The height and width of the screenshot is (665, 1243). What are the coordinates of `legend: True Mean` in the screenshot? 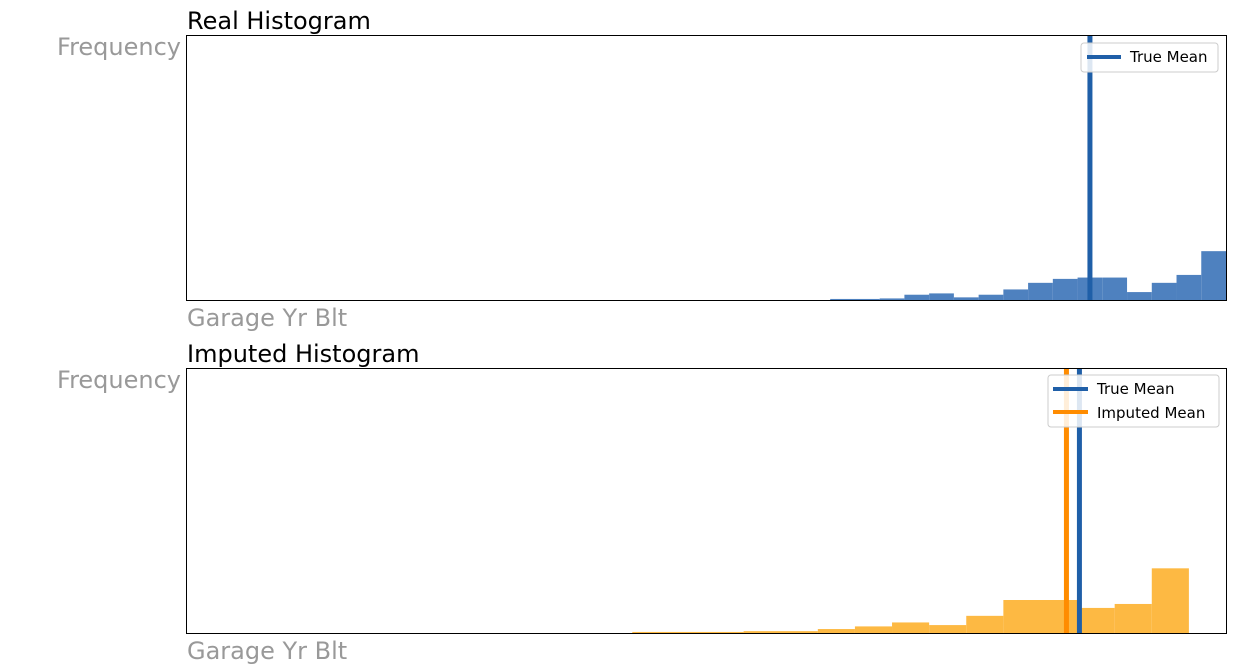 It's located at (1149, 57).